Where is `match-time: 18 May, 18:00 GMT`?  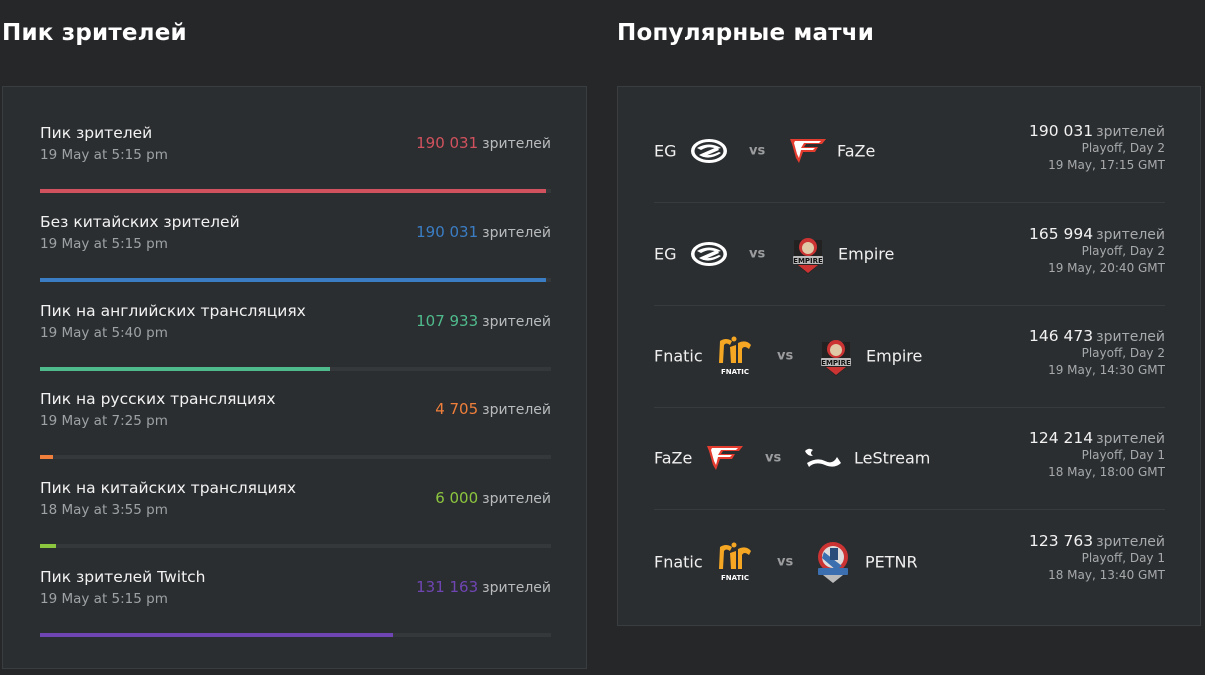 match-time: 18 May, 18:00 GMT is located at coordinates (1106, 472).